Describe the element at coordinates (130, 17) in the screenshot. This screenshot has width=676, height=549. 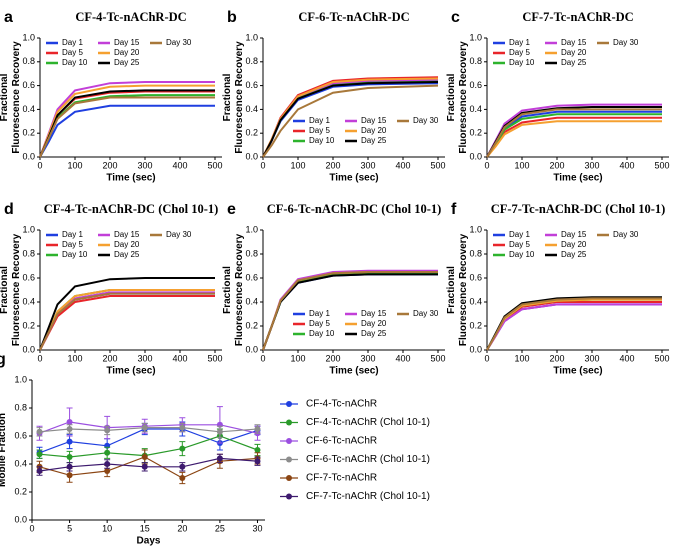
I see `panel-title: CF-4-Tc-nAChR-DC` at that location.